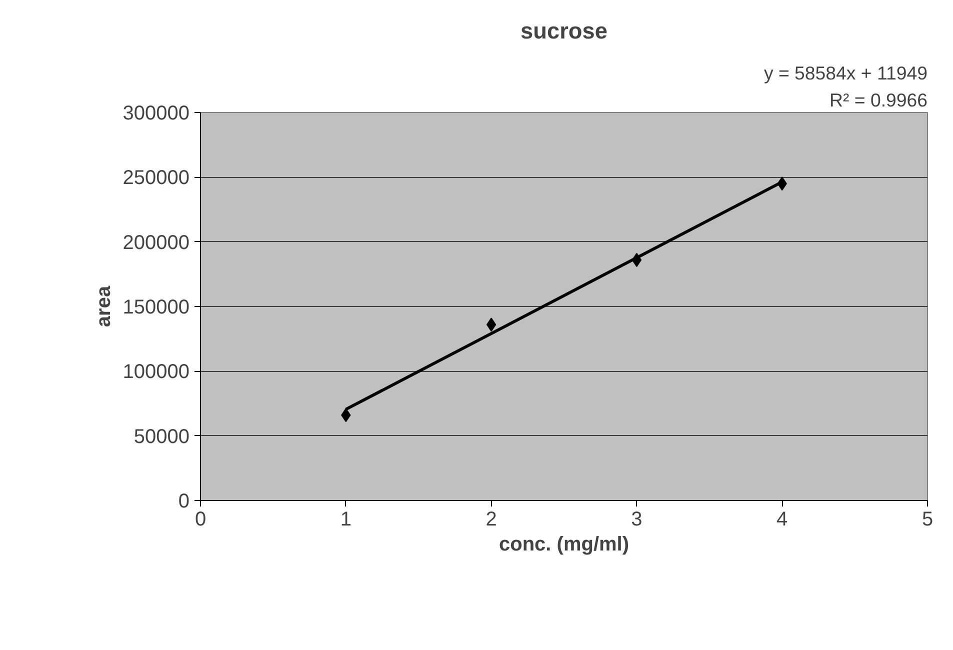 This screenshot has height=650, width=953. What do you see at coordinates (162, 437) in the screenshot?
I see `y-tick-label: 50000` at bounding box center [162, 437].